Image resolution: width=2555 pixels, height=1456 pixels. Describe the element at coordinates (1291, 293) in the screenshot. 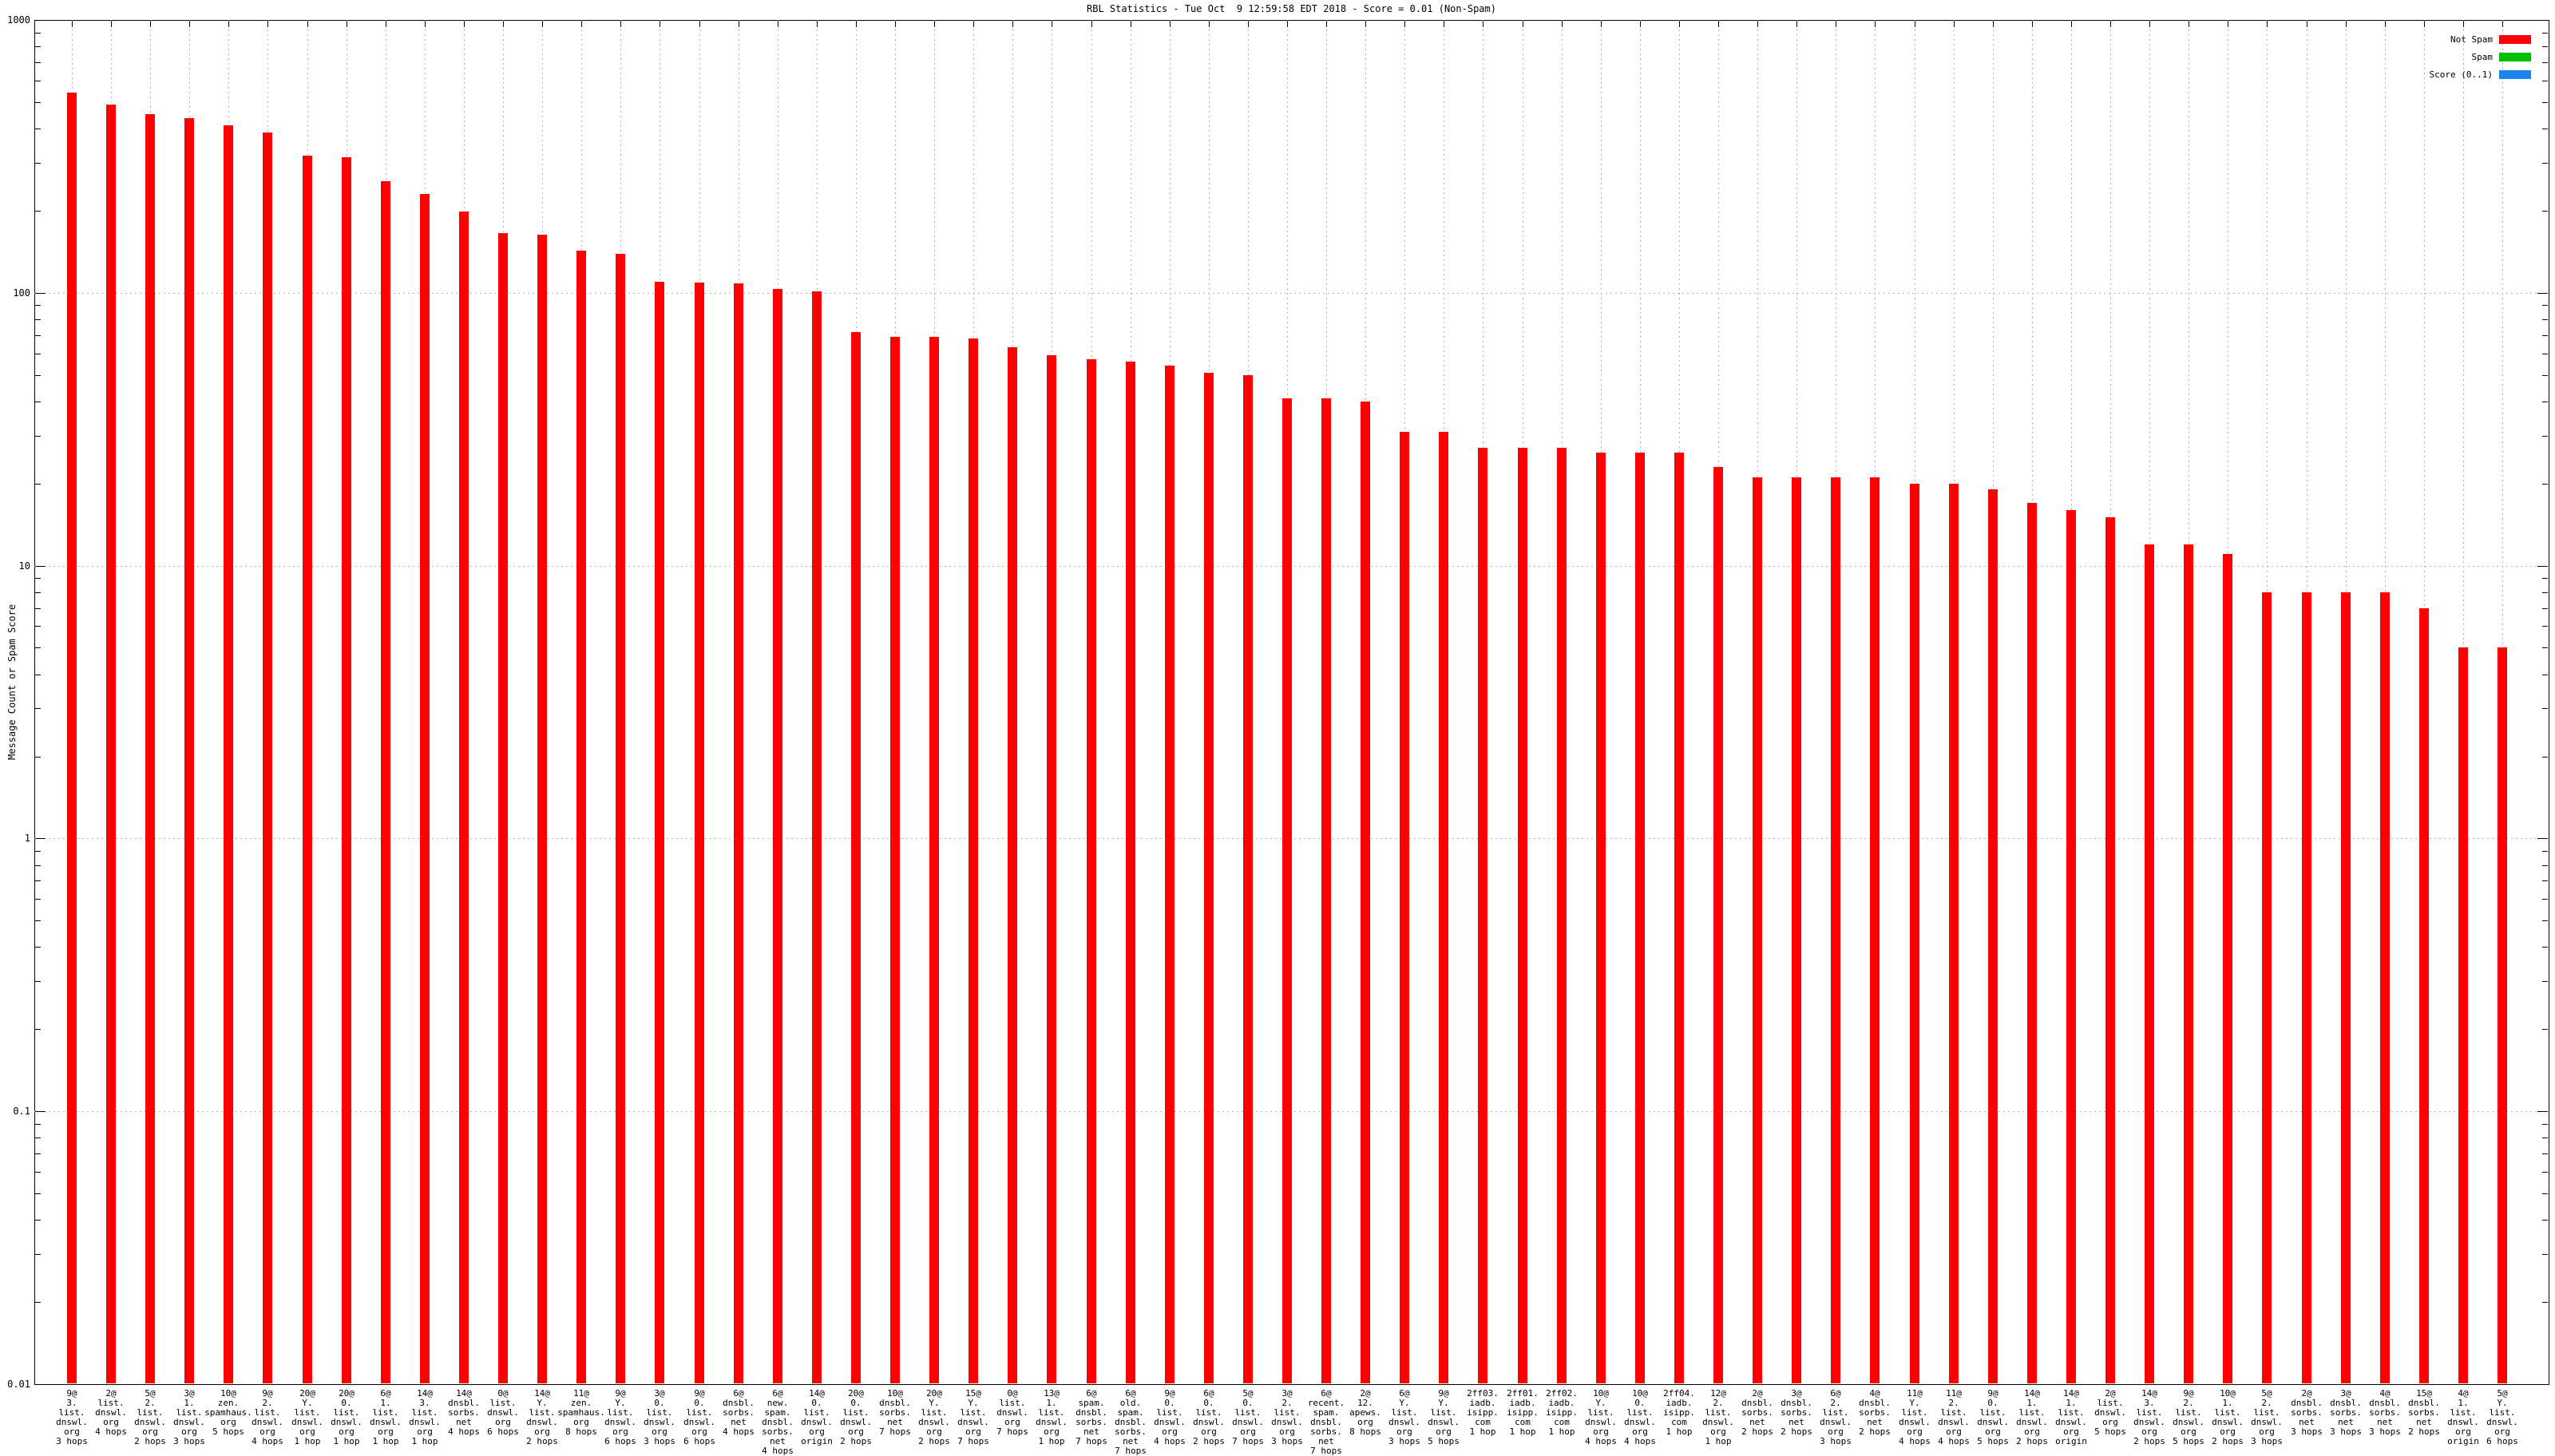

I see `gridline-horizontal` at that location.